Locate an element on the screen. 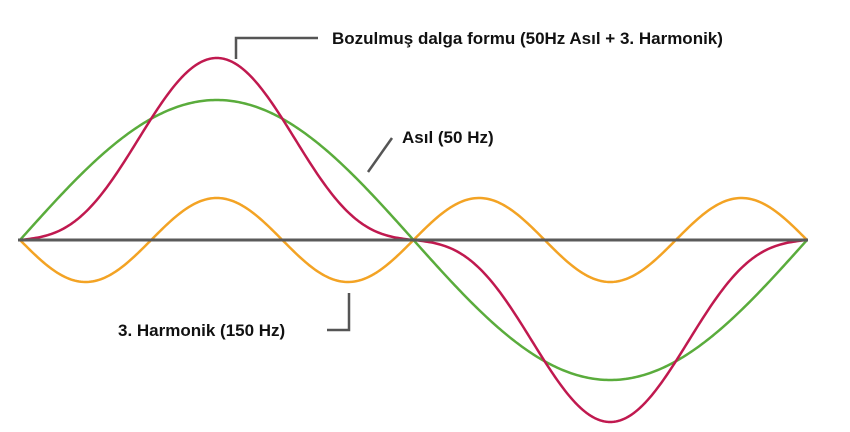  harmonic-leader-line is located at coordinates (339, 312).